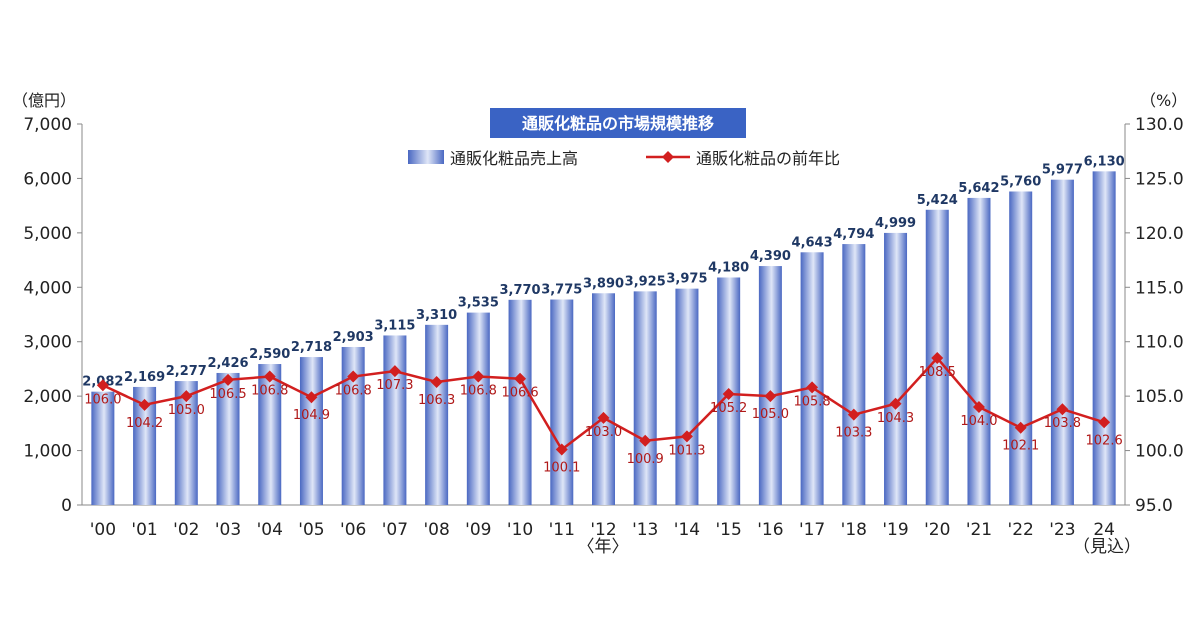 The image size is (1200, 630). I want to click on right-axis-unit: （%）, so click(1163, 100).